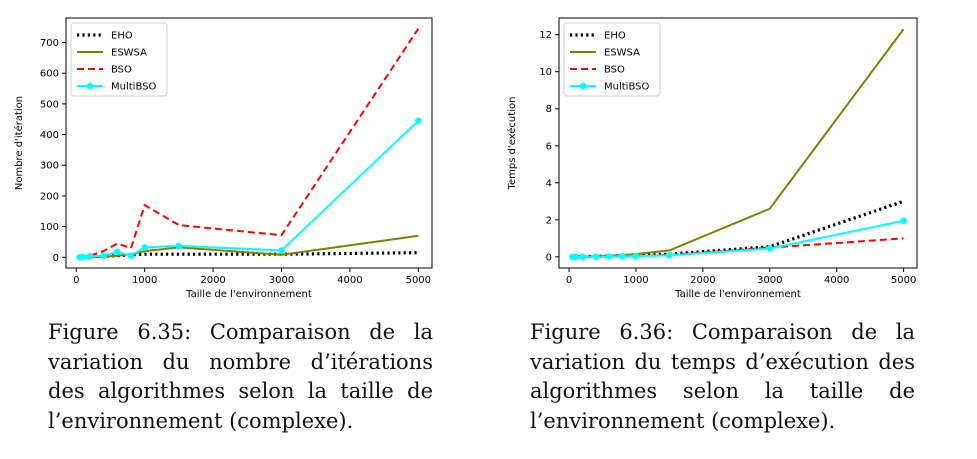 Image resolution: width=977 pixels, height=459 pixels. Describe the element at coordinates (545, 72) in the screenshot. I see `y-tick-label: 10` at that location.